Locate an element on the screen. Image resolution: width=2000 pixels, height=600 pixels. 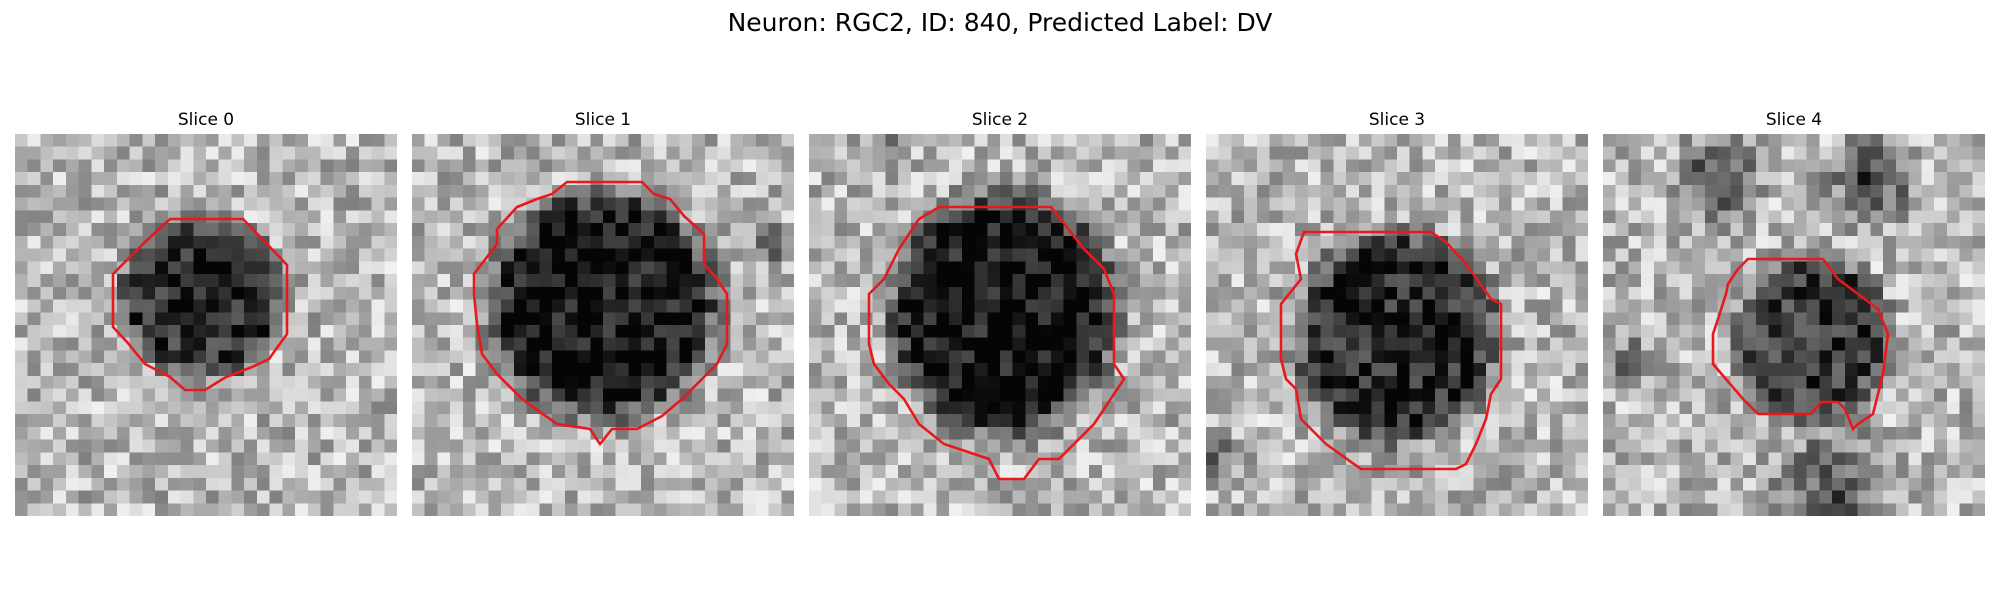
slice-title-2: Slice 2 is located at coordinates (1000, 120).